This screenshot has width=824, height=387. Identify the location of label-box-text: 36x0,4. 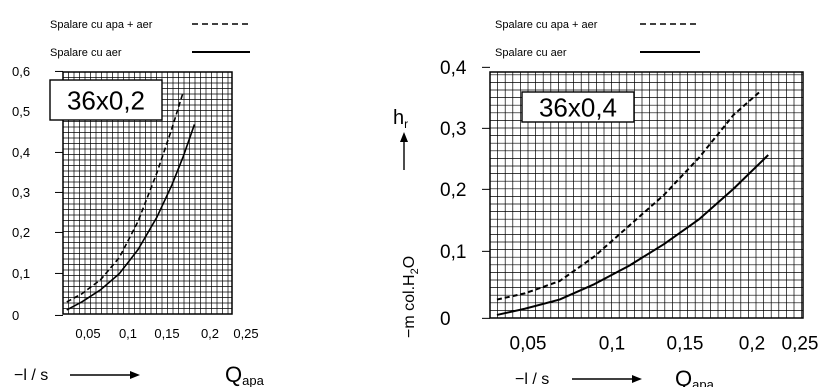
(578, 107).